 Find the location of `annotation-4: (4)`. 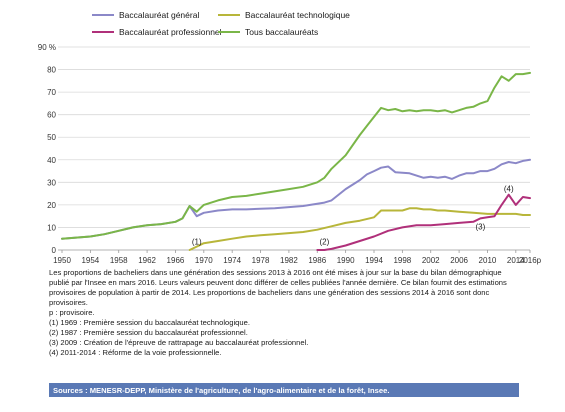

annotation-4: (4) is located at coordinates (509, 188).